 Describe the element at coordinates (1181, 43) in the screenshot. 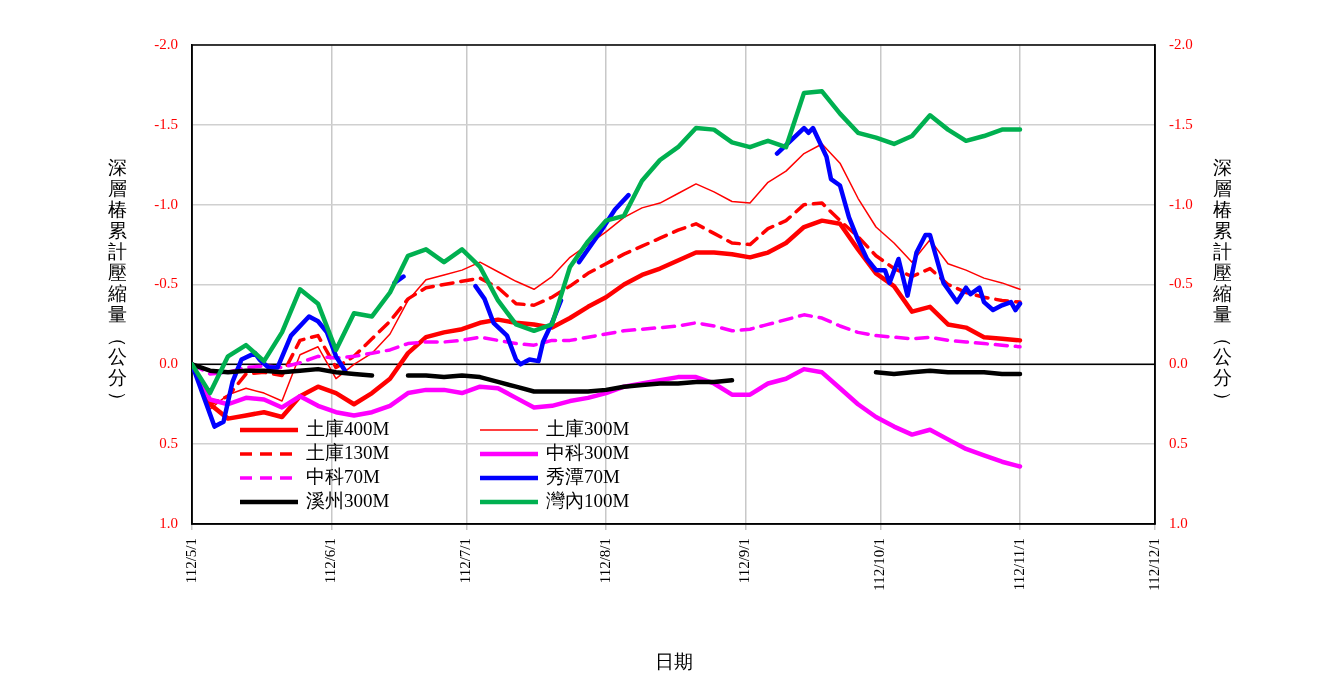

I see `y2-tick-label: -2.0` at that location.